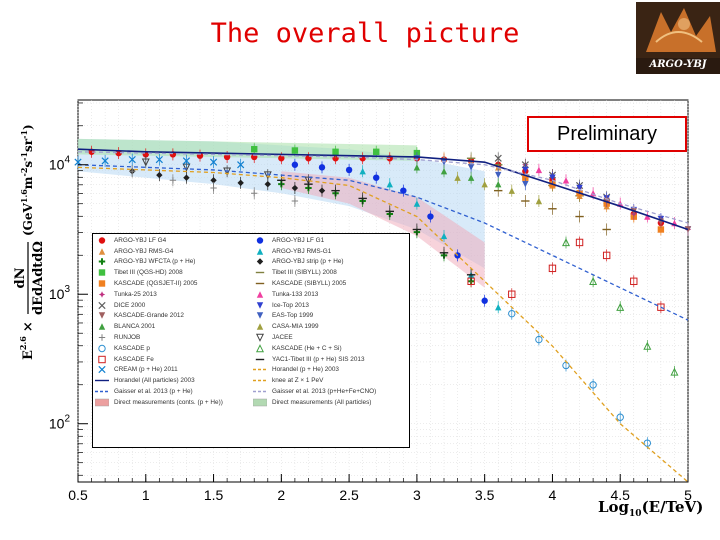 This screenshot has width=720, height=540. What do you see at coordinates (148, 273) in the screenshot?
I see `legend-label: Tibet III (QGS-HD) 2008` at bounding box center [148, 273].